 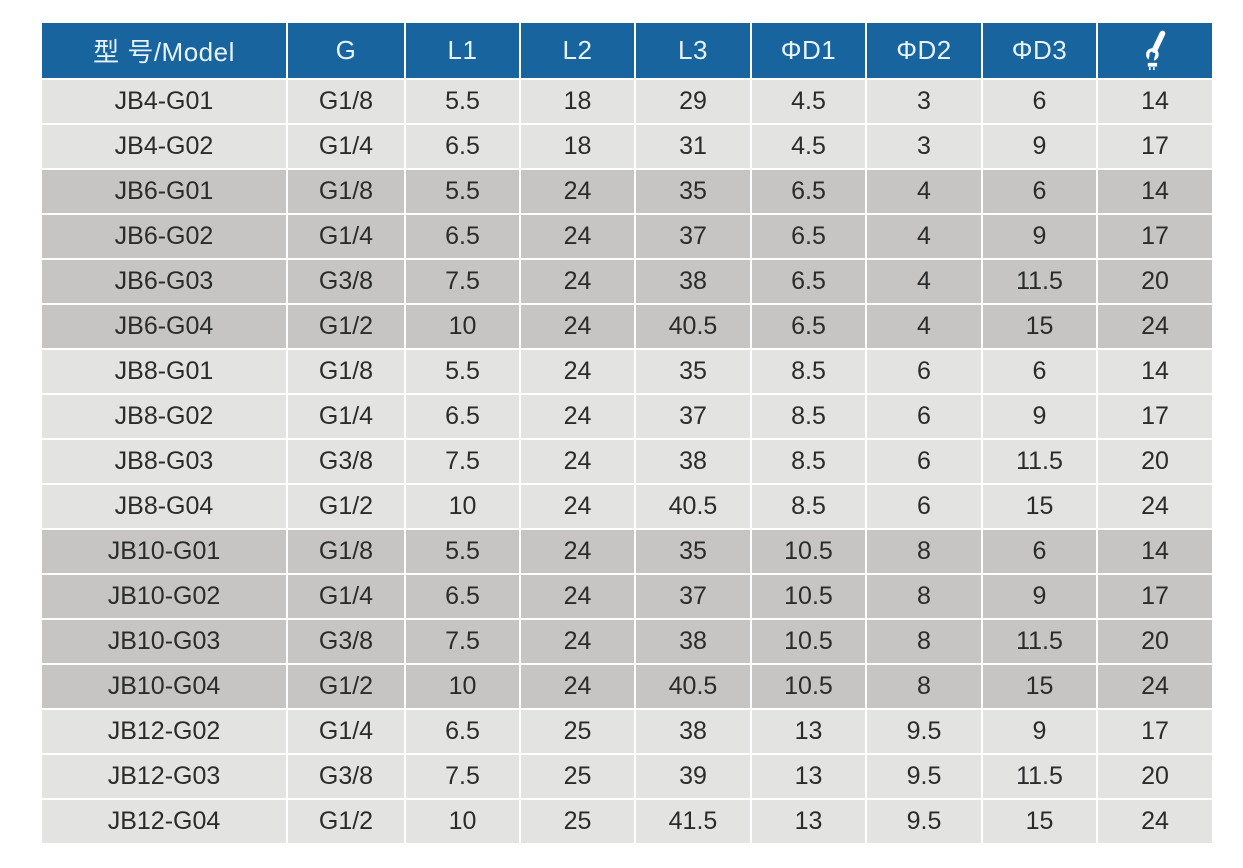 What do you see at coordinates (627, 281) in the screenshot?
I see `table-row: JB6-G03 G3/8 7.5 24 38 6.5 4 11.5 20` at bounding box center [627, 281].